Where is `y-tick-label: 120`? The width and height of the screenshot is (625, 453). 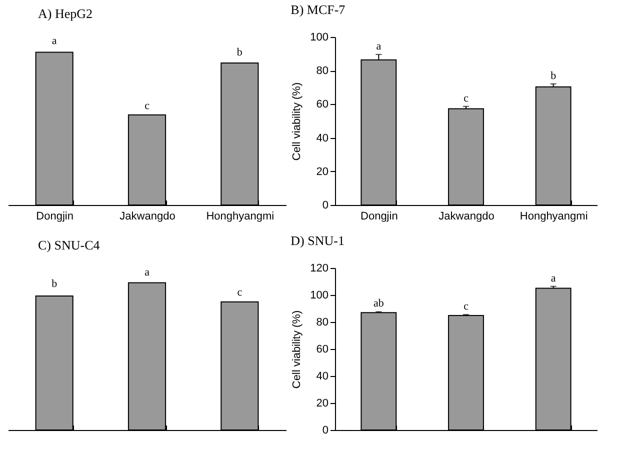 y-tick-label: 120 is located at coordinates (319, 268).